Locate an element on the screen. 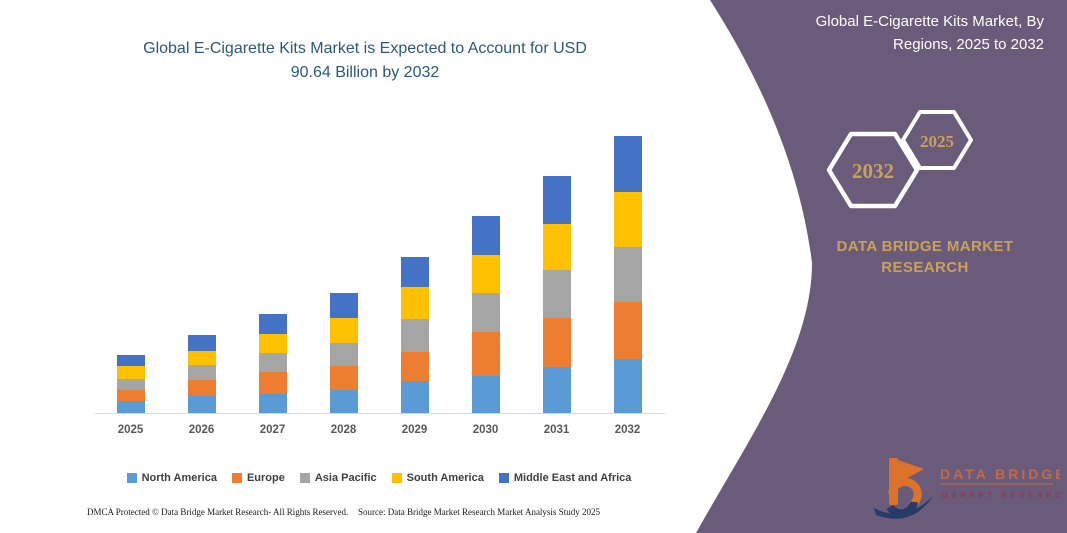 The height and width of the screenshot is (533, 1067). x-axis-label: 2027 is located at coordinates (272, 430).